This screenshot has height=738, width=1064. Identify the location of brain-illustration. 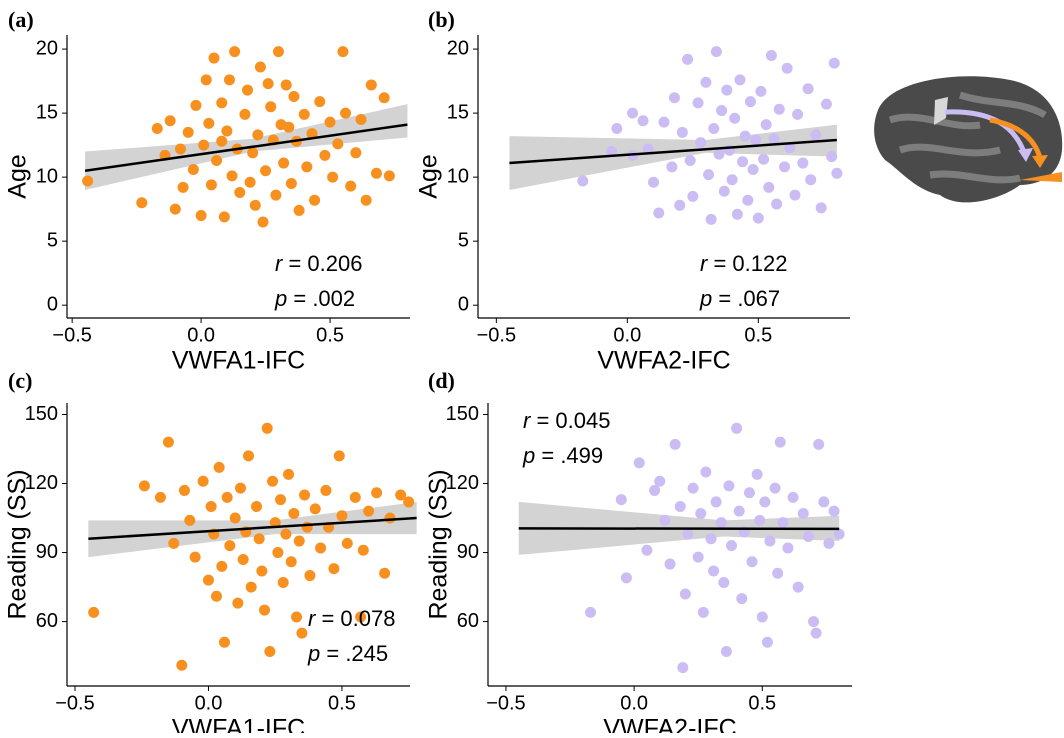
(968, 139).